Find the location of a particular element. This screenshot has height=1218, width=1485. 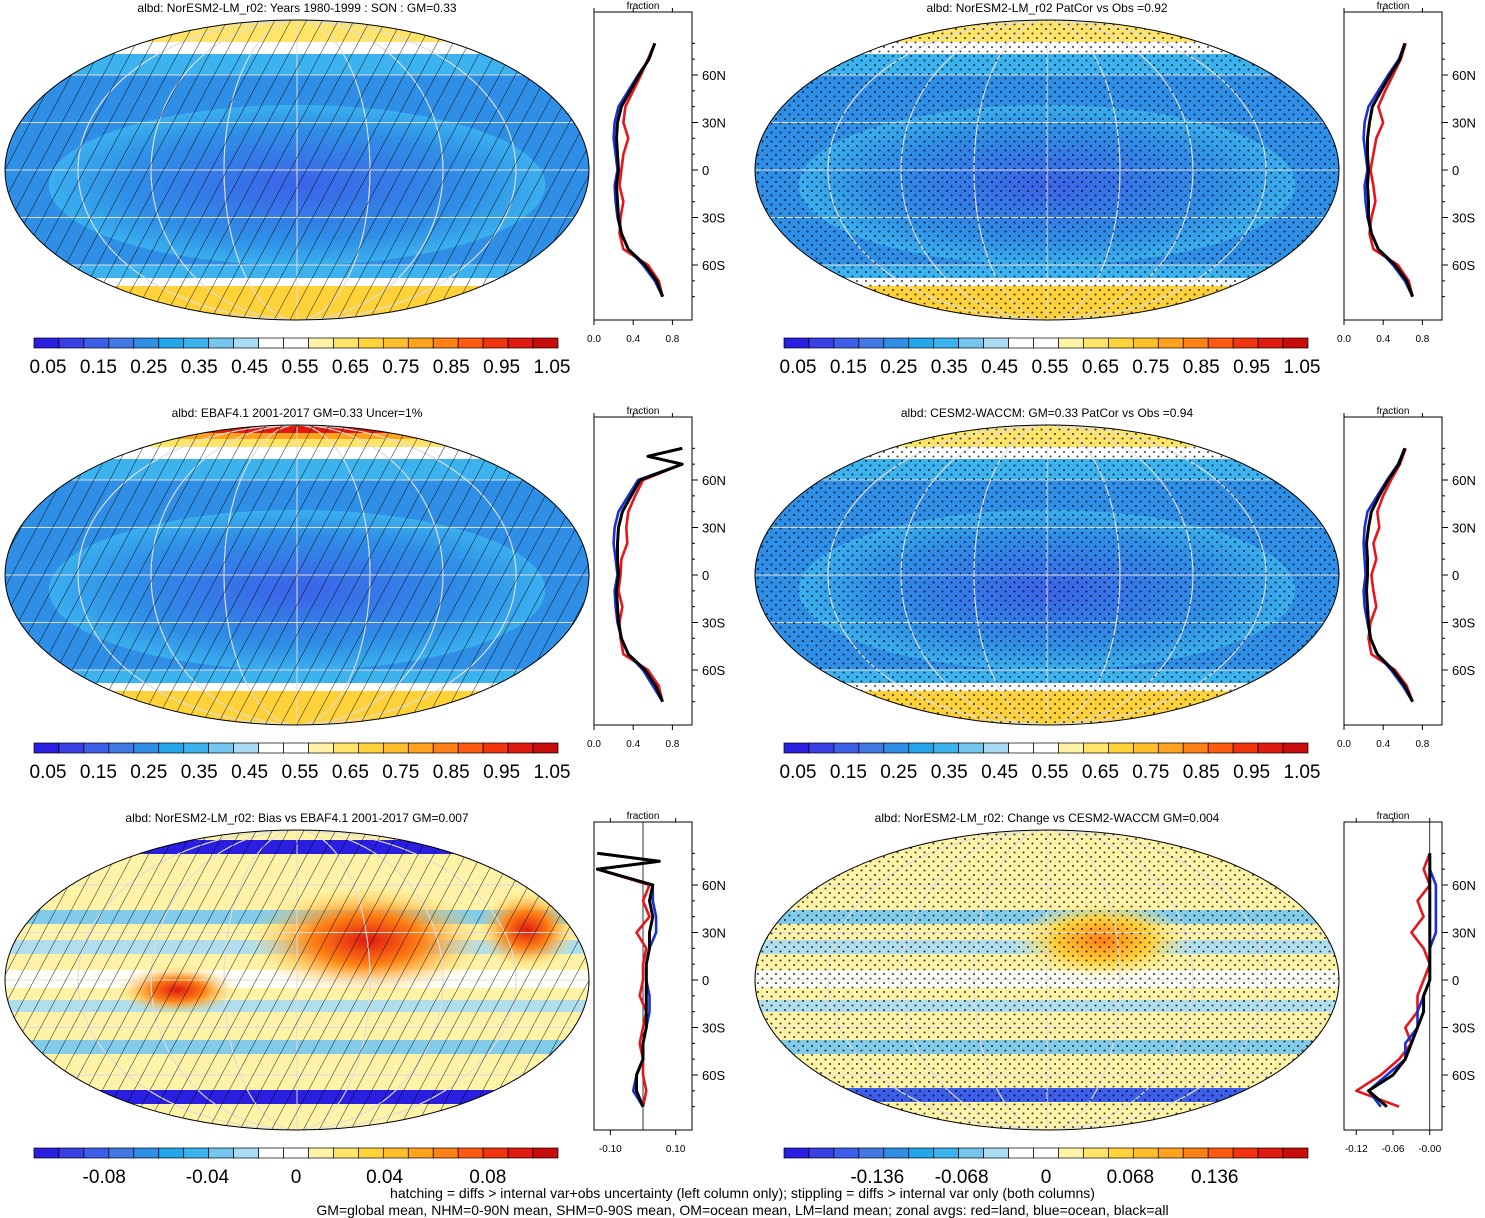

zonal-ytick-label: 0 is located at coordinates (1455, 575).